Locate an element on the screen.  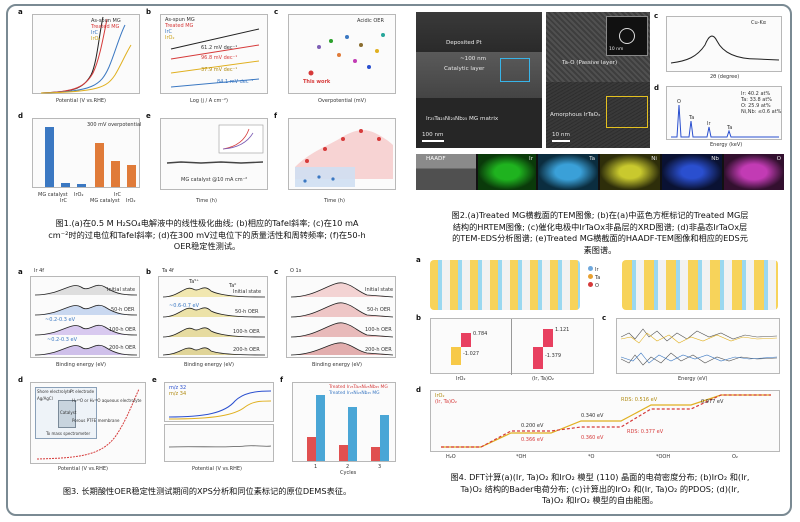
value-label: -1.379 is located at coordinates (553, 356).